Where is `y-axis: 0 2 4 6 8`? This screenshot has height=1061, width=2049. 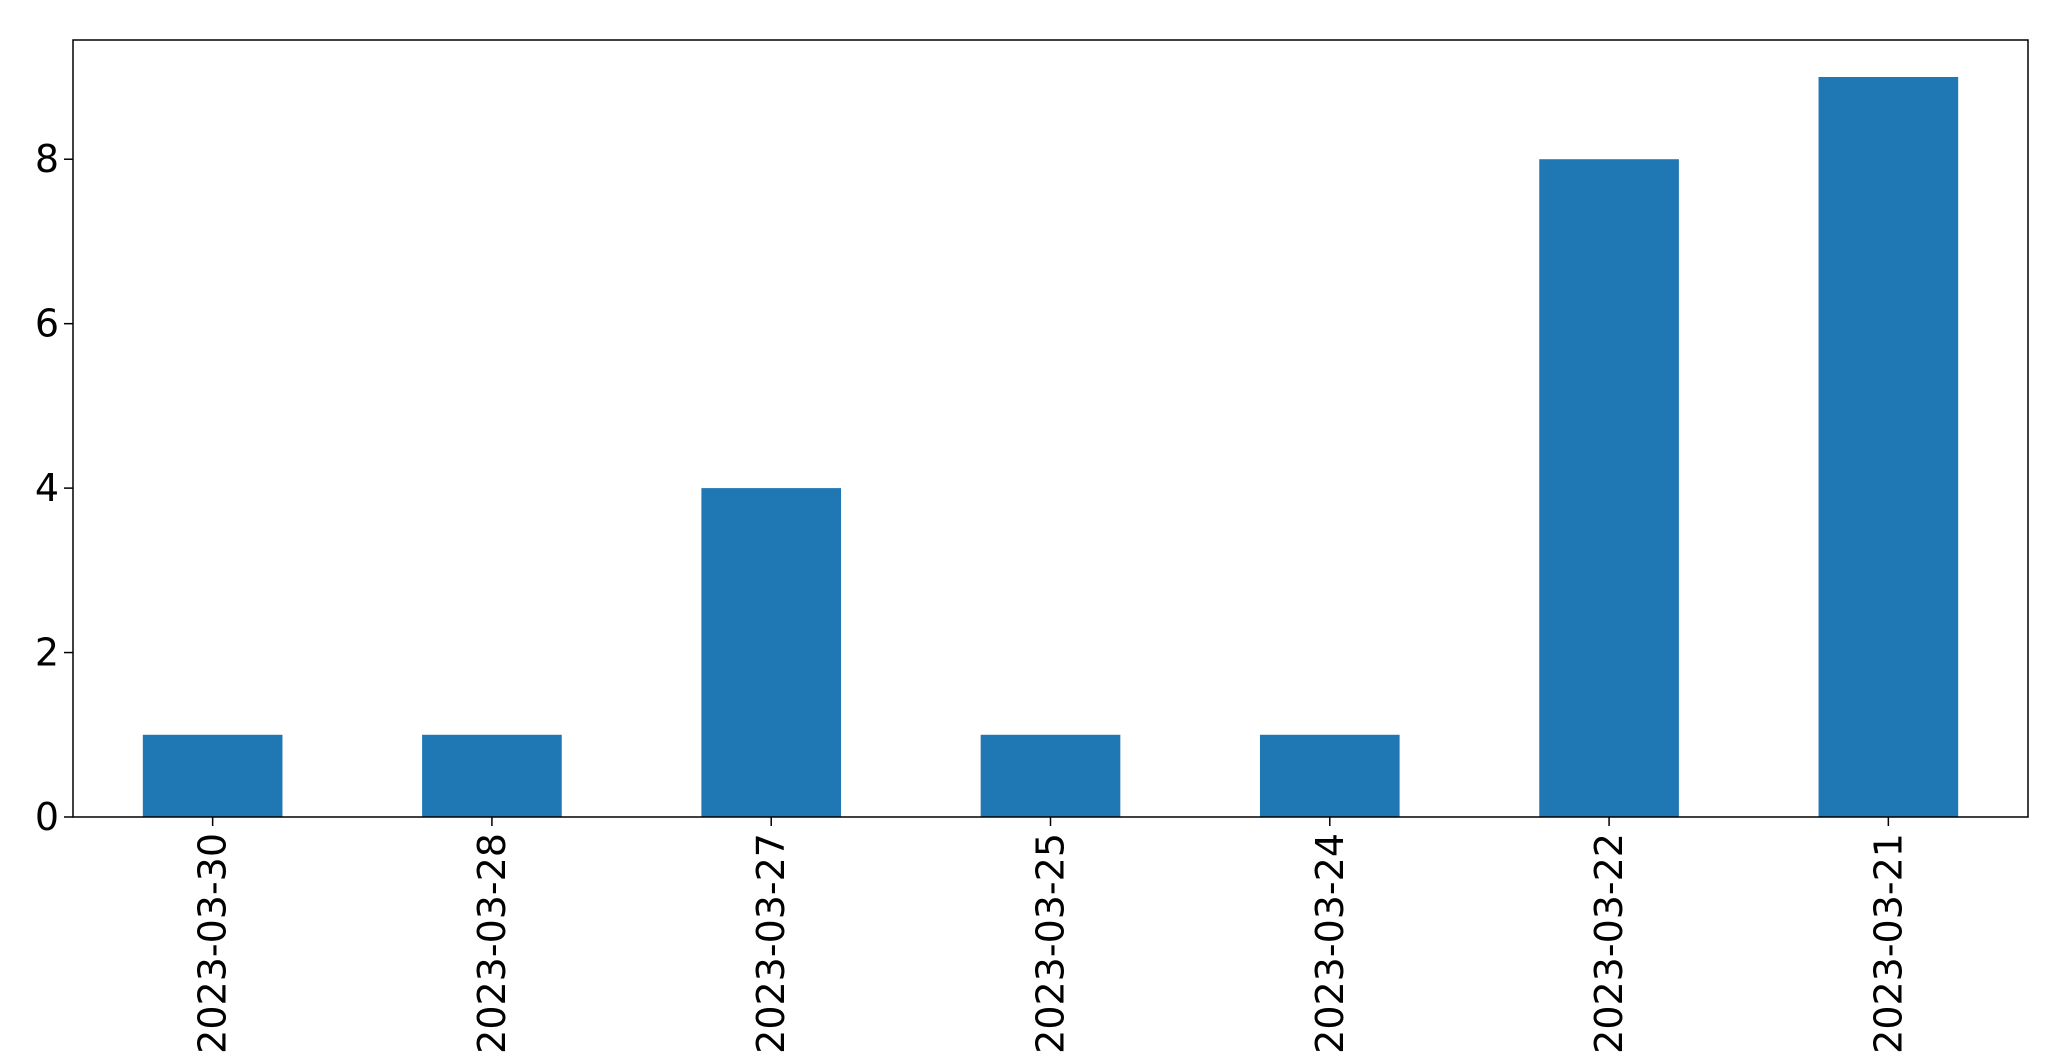 y-axis: 0 2 4 6 8 is located at coordinates (54, 488).